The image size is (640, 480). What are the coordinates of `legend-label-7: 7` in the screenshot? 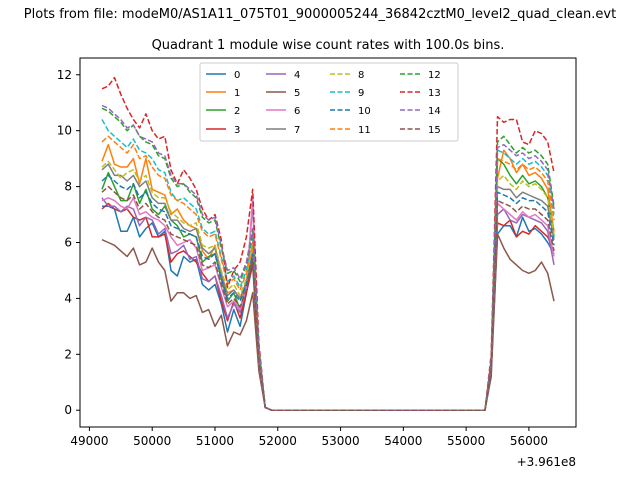 It's located at (297, 130).